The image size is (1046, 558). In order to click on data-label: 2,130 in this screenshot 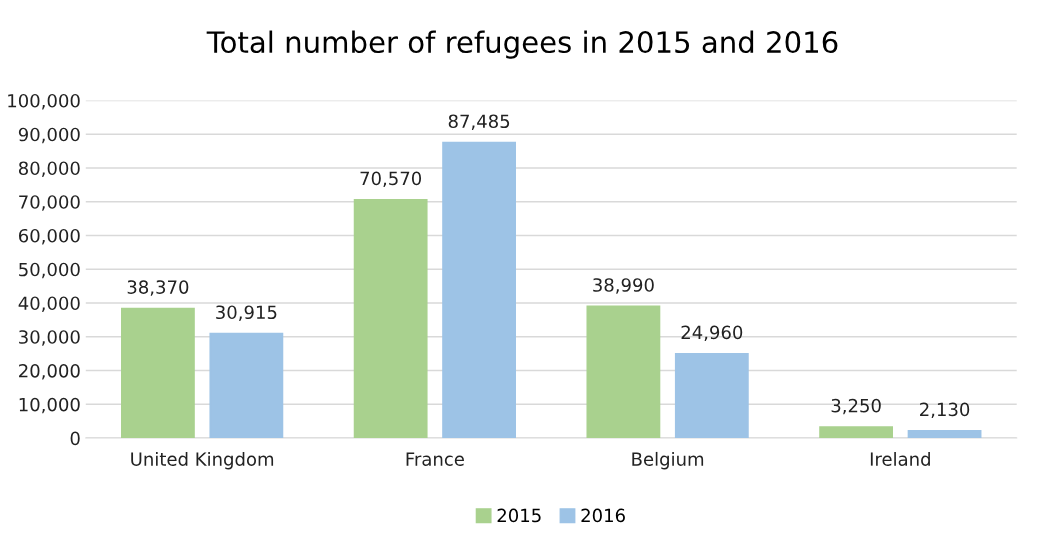, I will do `click(945, 410)`.